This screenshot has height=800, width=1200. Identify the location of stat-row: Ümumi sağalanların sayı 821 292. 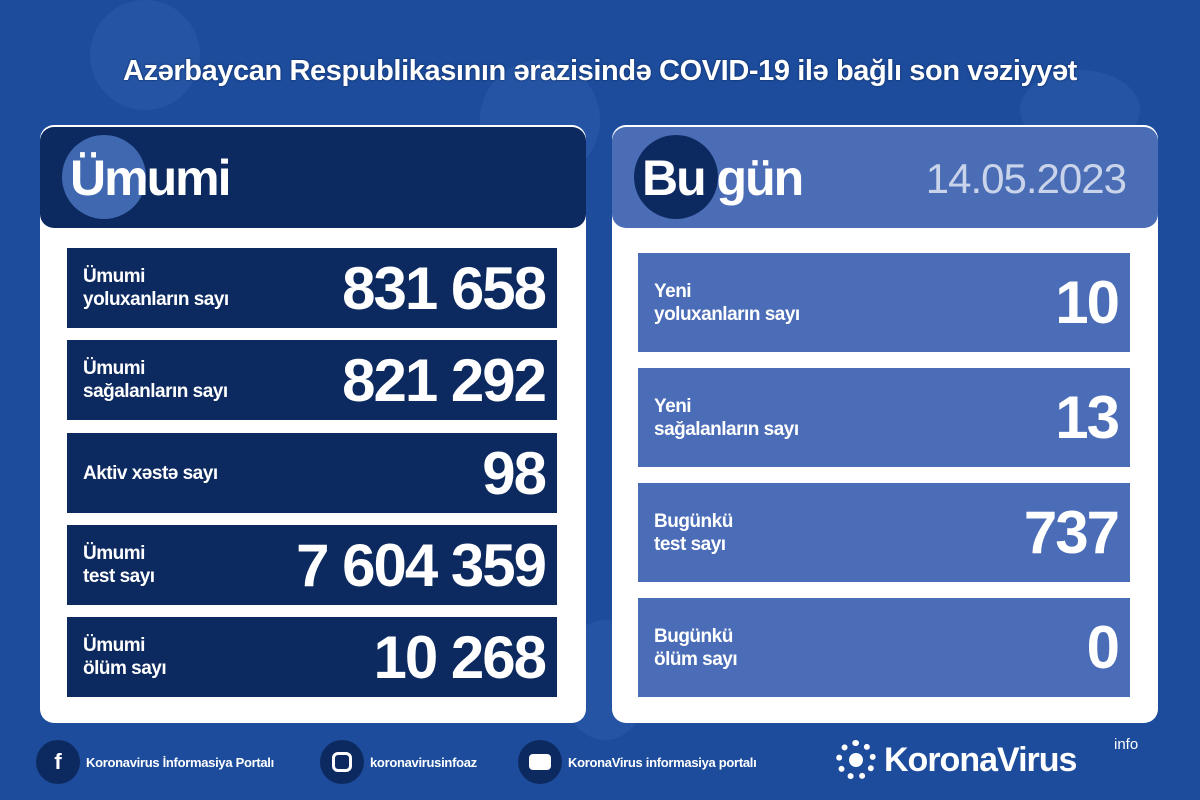
(312, 380).